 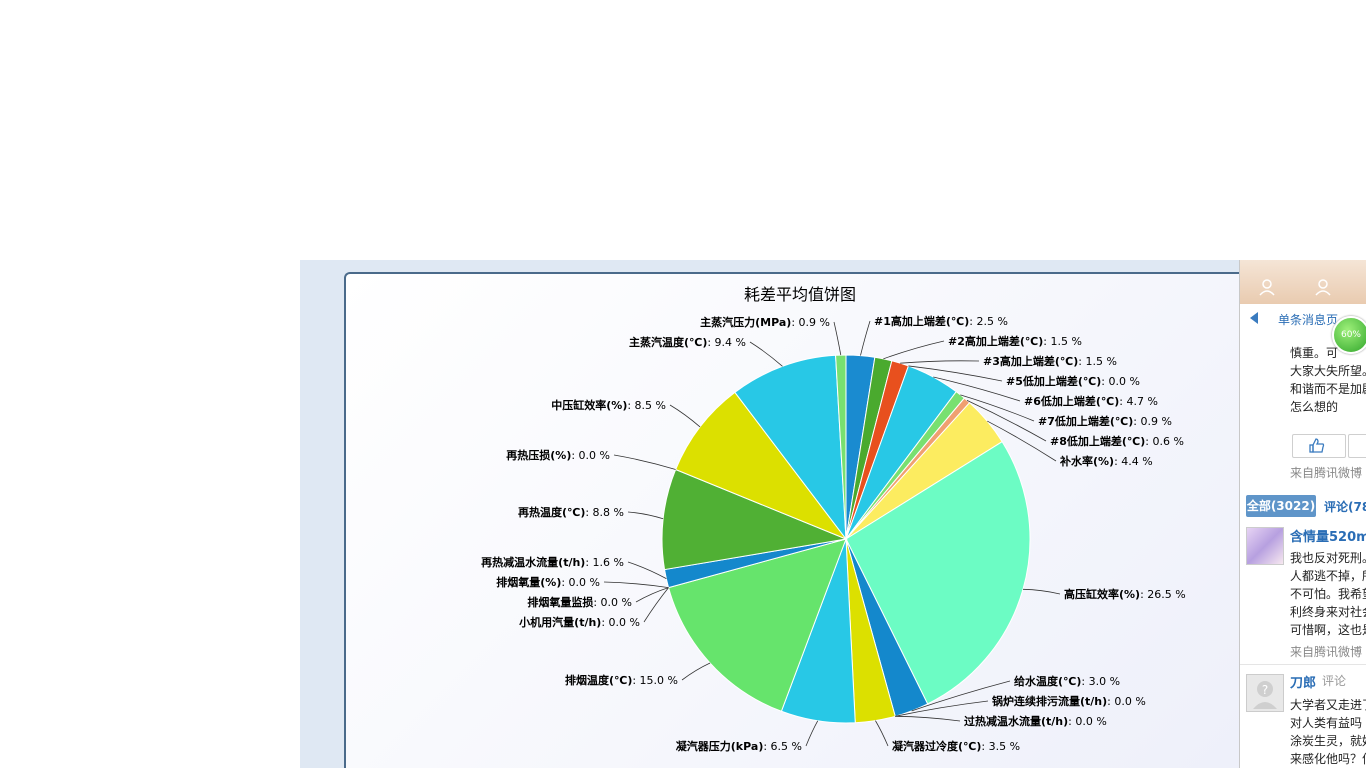 What do you see at coordinates (1328, 759) in the screenshot?
I see `comment-line: 来感化他吗？何` at bounding box center [1328, 759].